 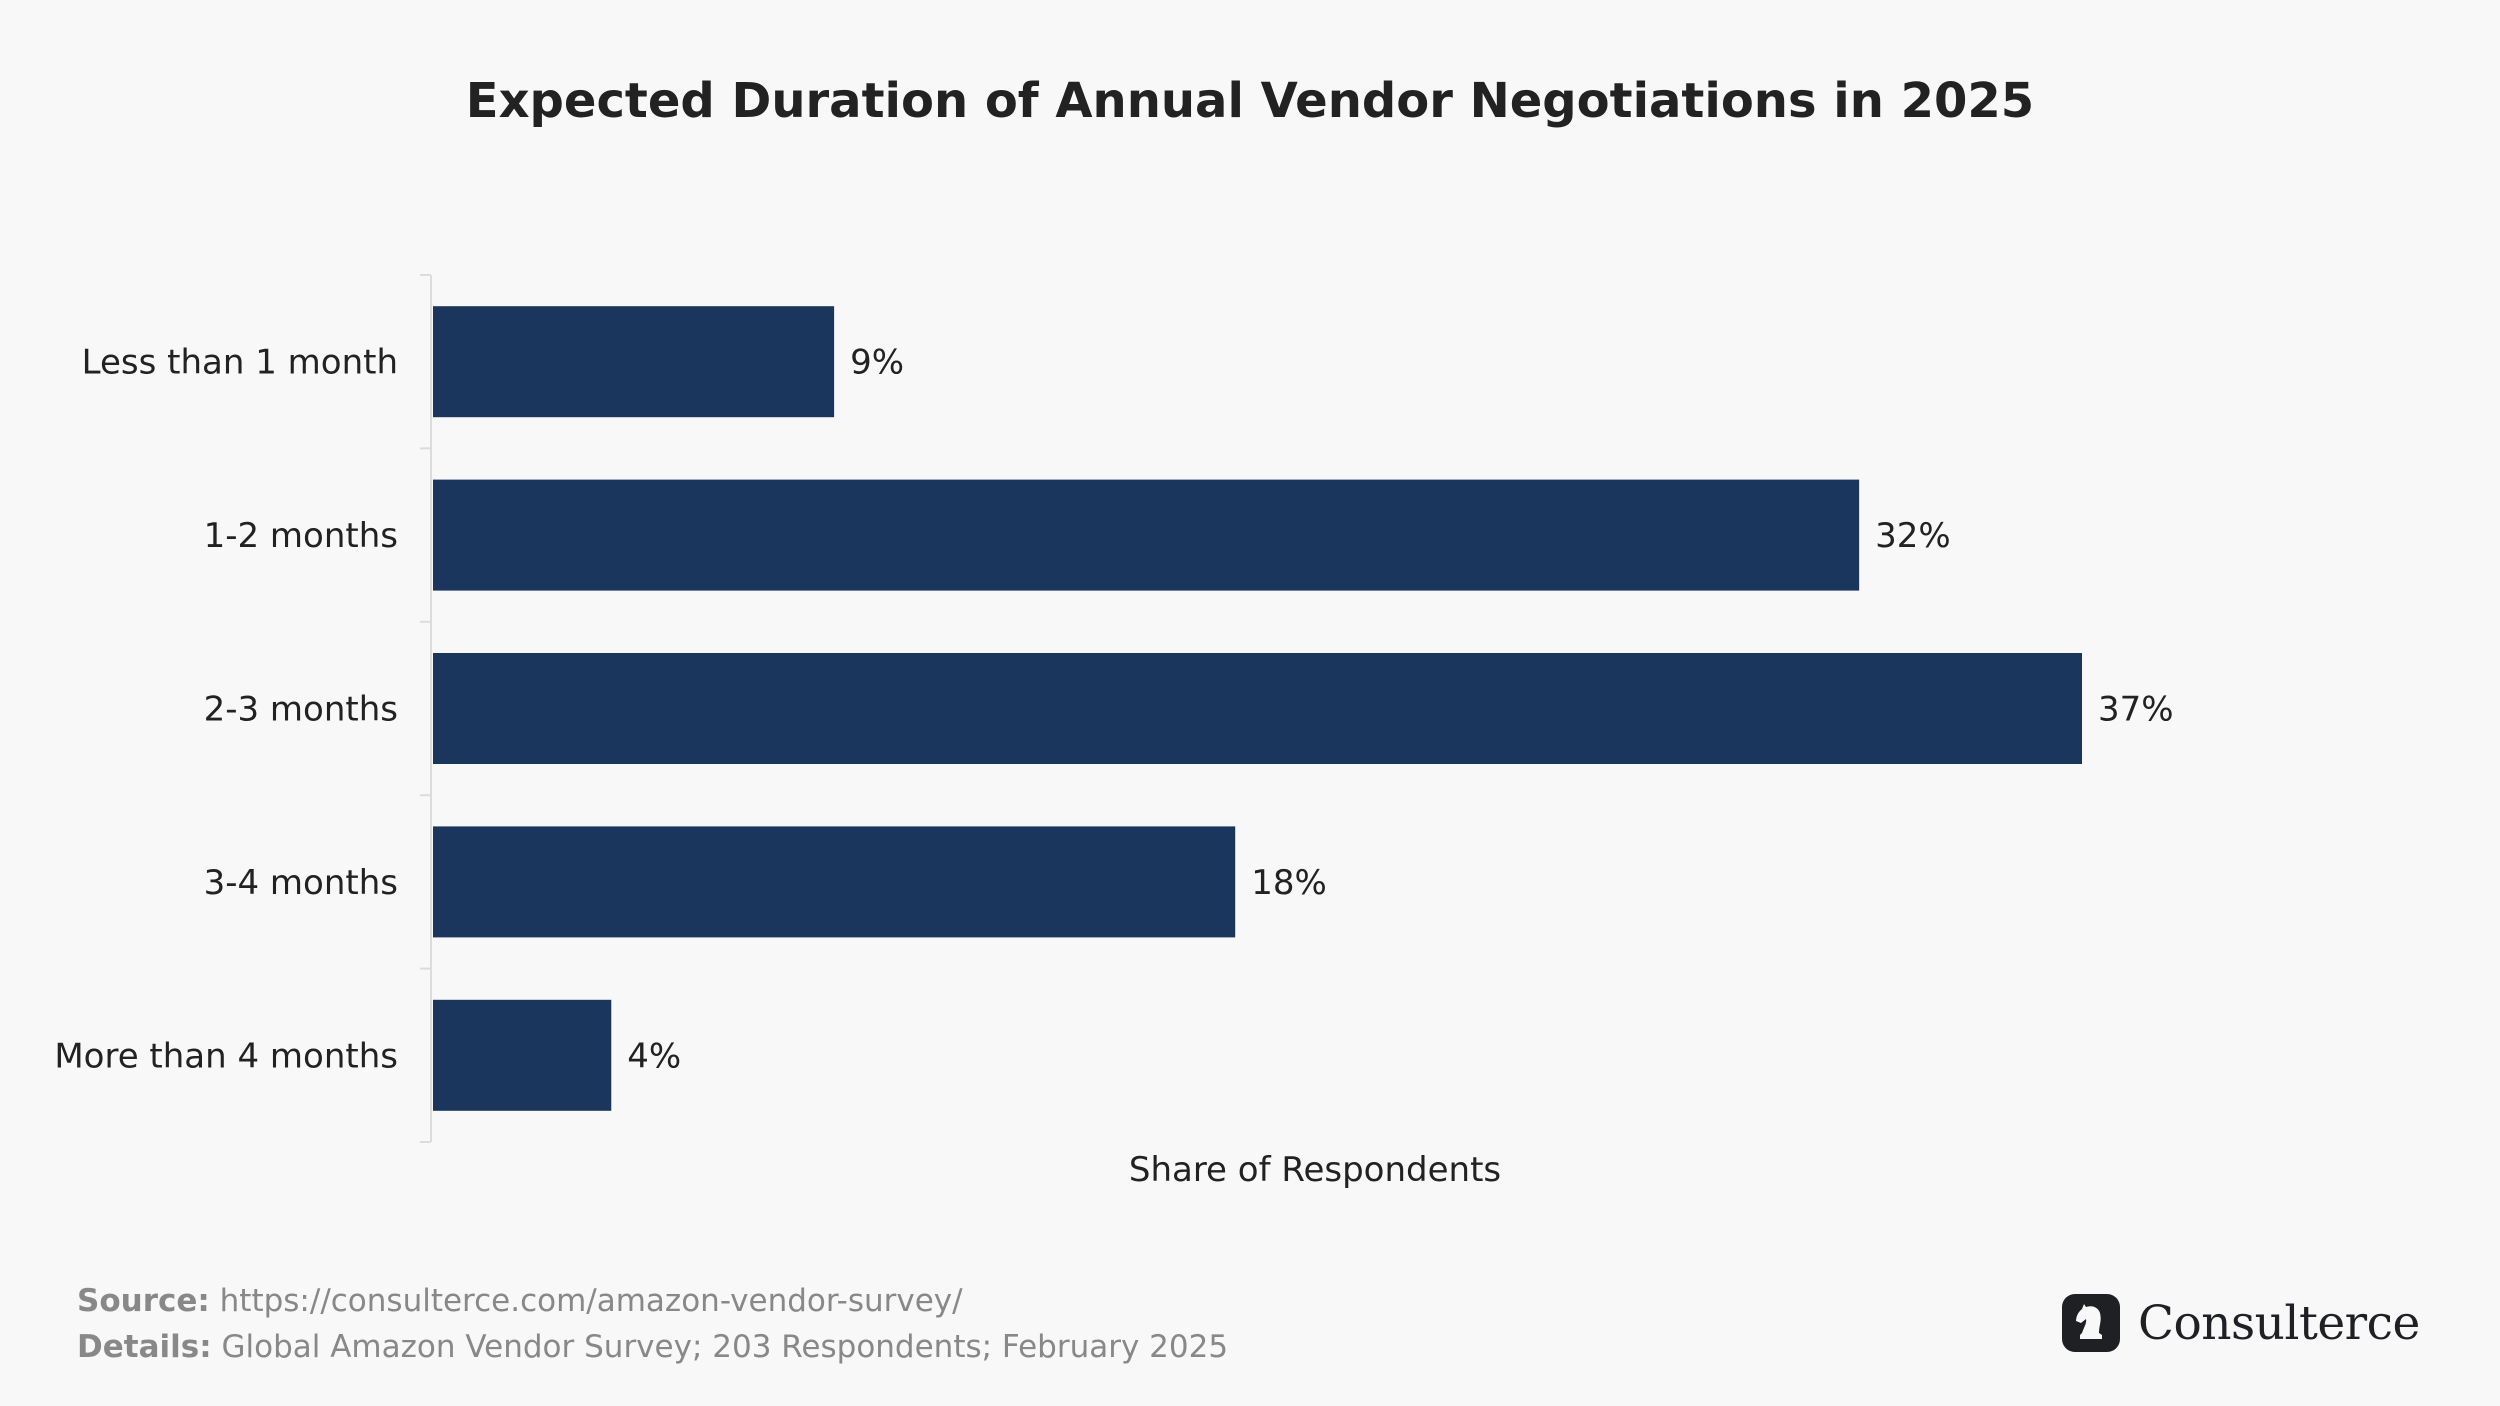 I want to click on category-label: 3-4 months, so click(x=301, y=883).